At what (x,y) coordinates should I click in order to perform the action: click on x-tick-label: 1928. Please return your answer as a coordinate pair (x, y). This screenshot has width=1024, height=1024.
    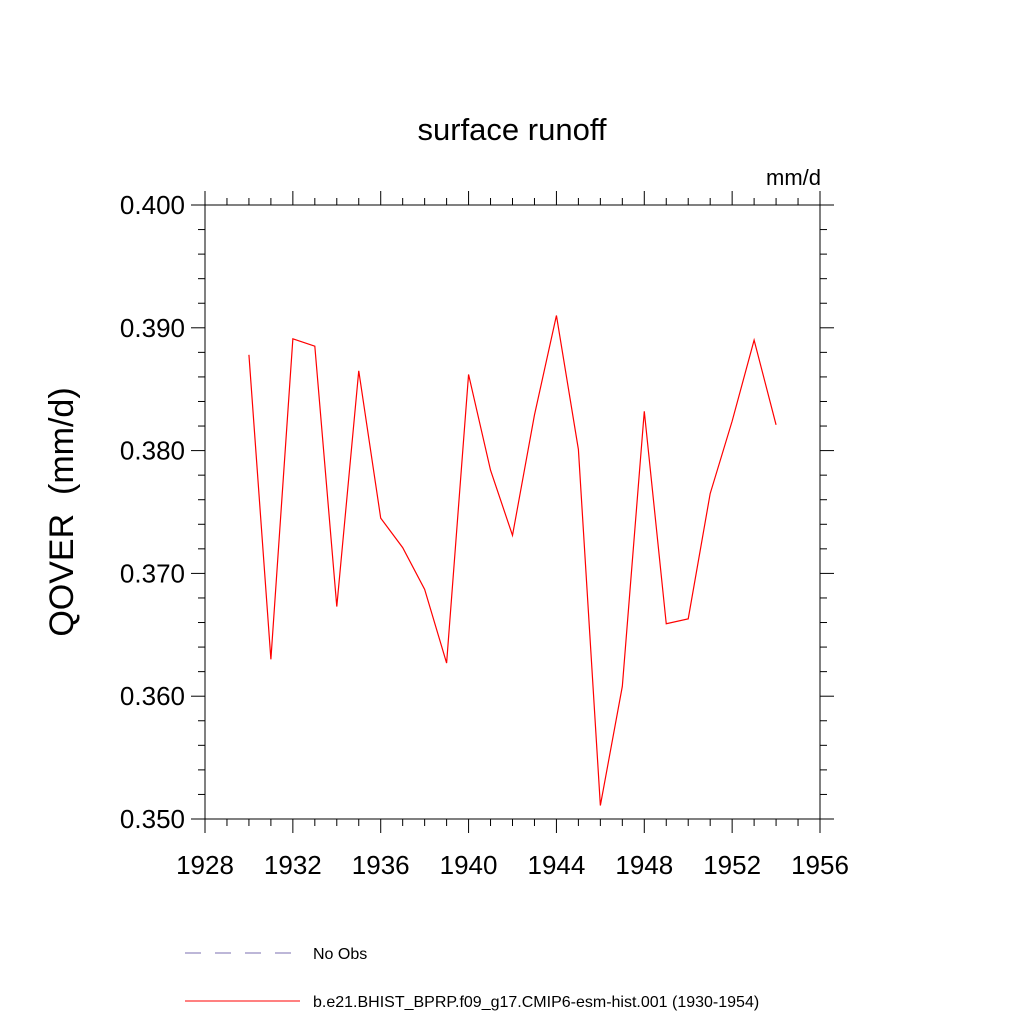
    Looking at the image, I should click on (205, 865).